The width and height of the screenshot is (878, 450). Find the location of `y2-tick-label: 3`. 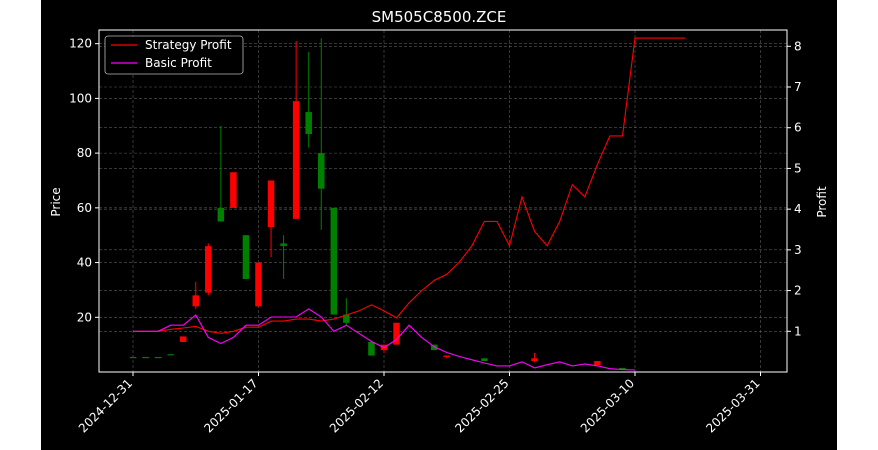

y2-tick-label: 3 is located at coordinates (798, 250).